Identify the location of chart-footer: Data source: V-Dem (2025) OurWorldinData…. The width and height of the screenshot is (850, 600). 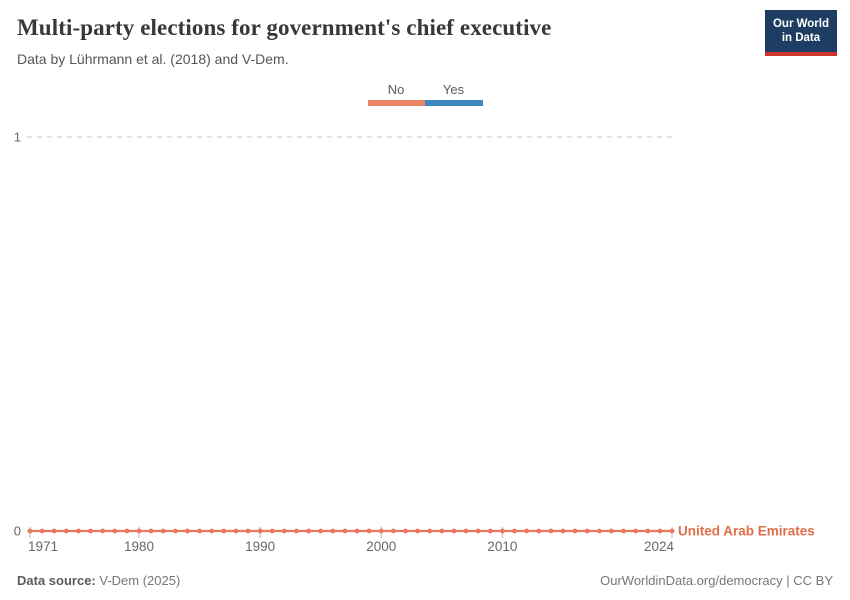
(425, 580).